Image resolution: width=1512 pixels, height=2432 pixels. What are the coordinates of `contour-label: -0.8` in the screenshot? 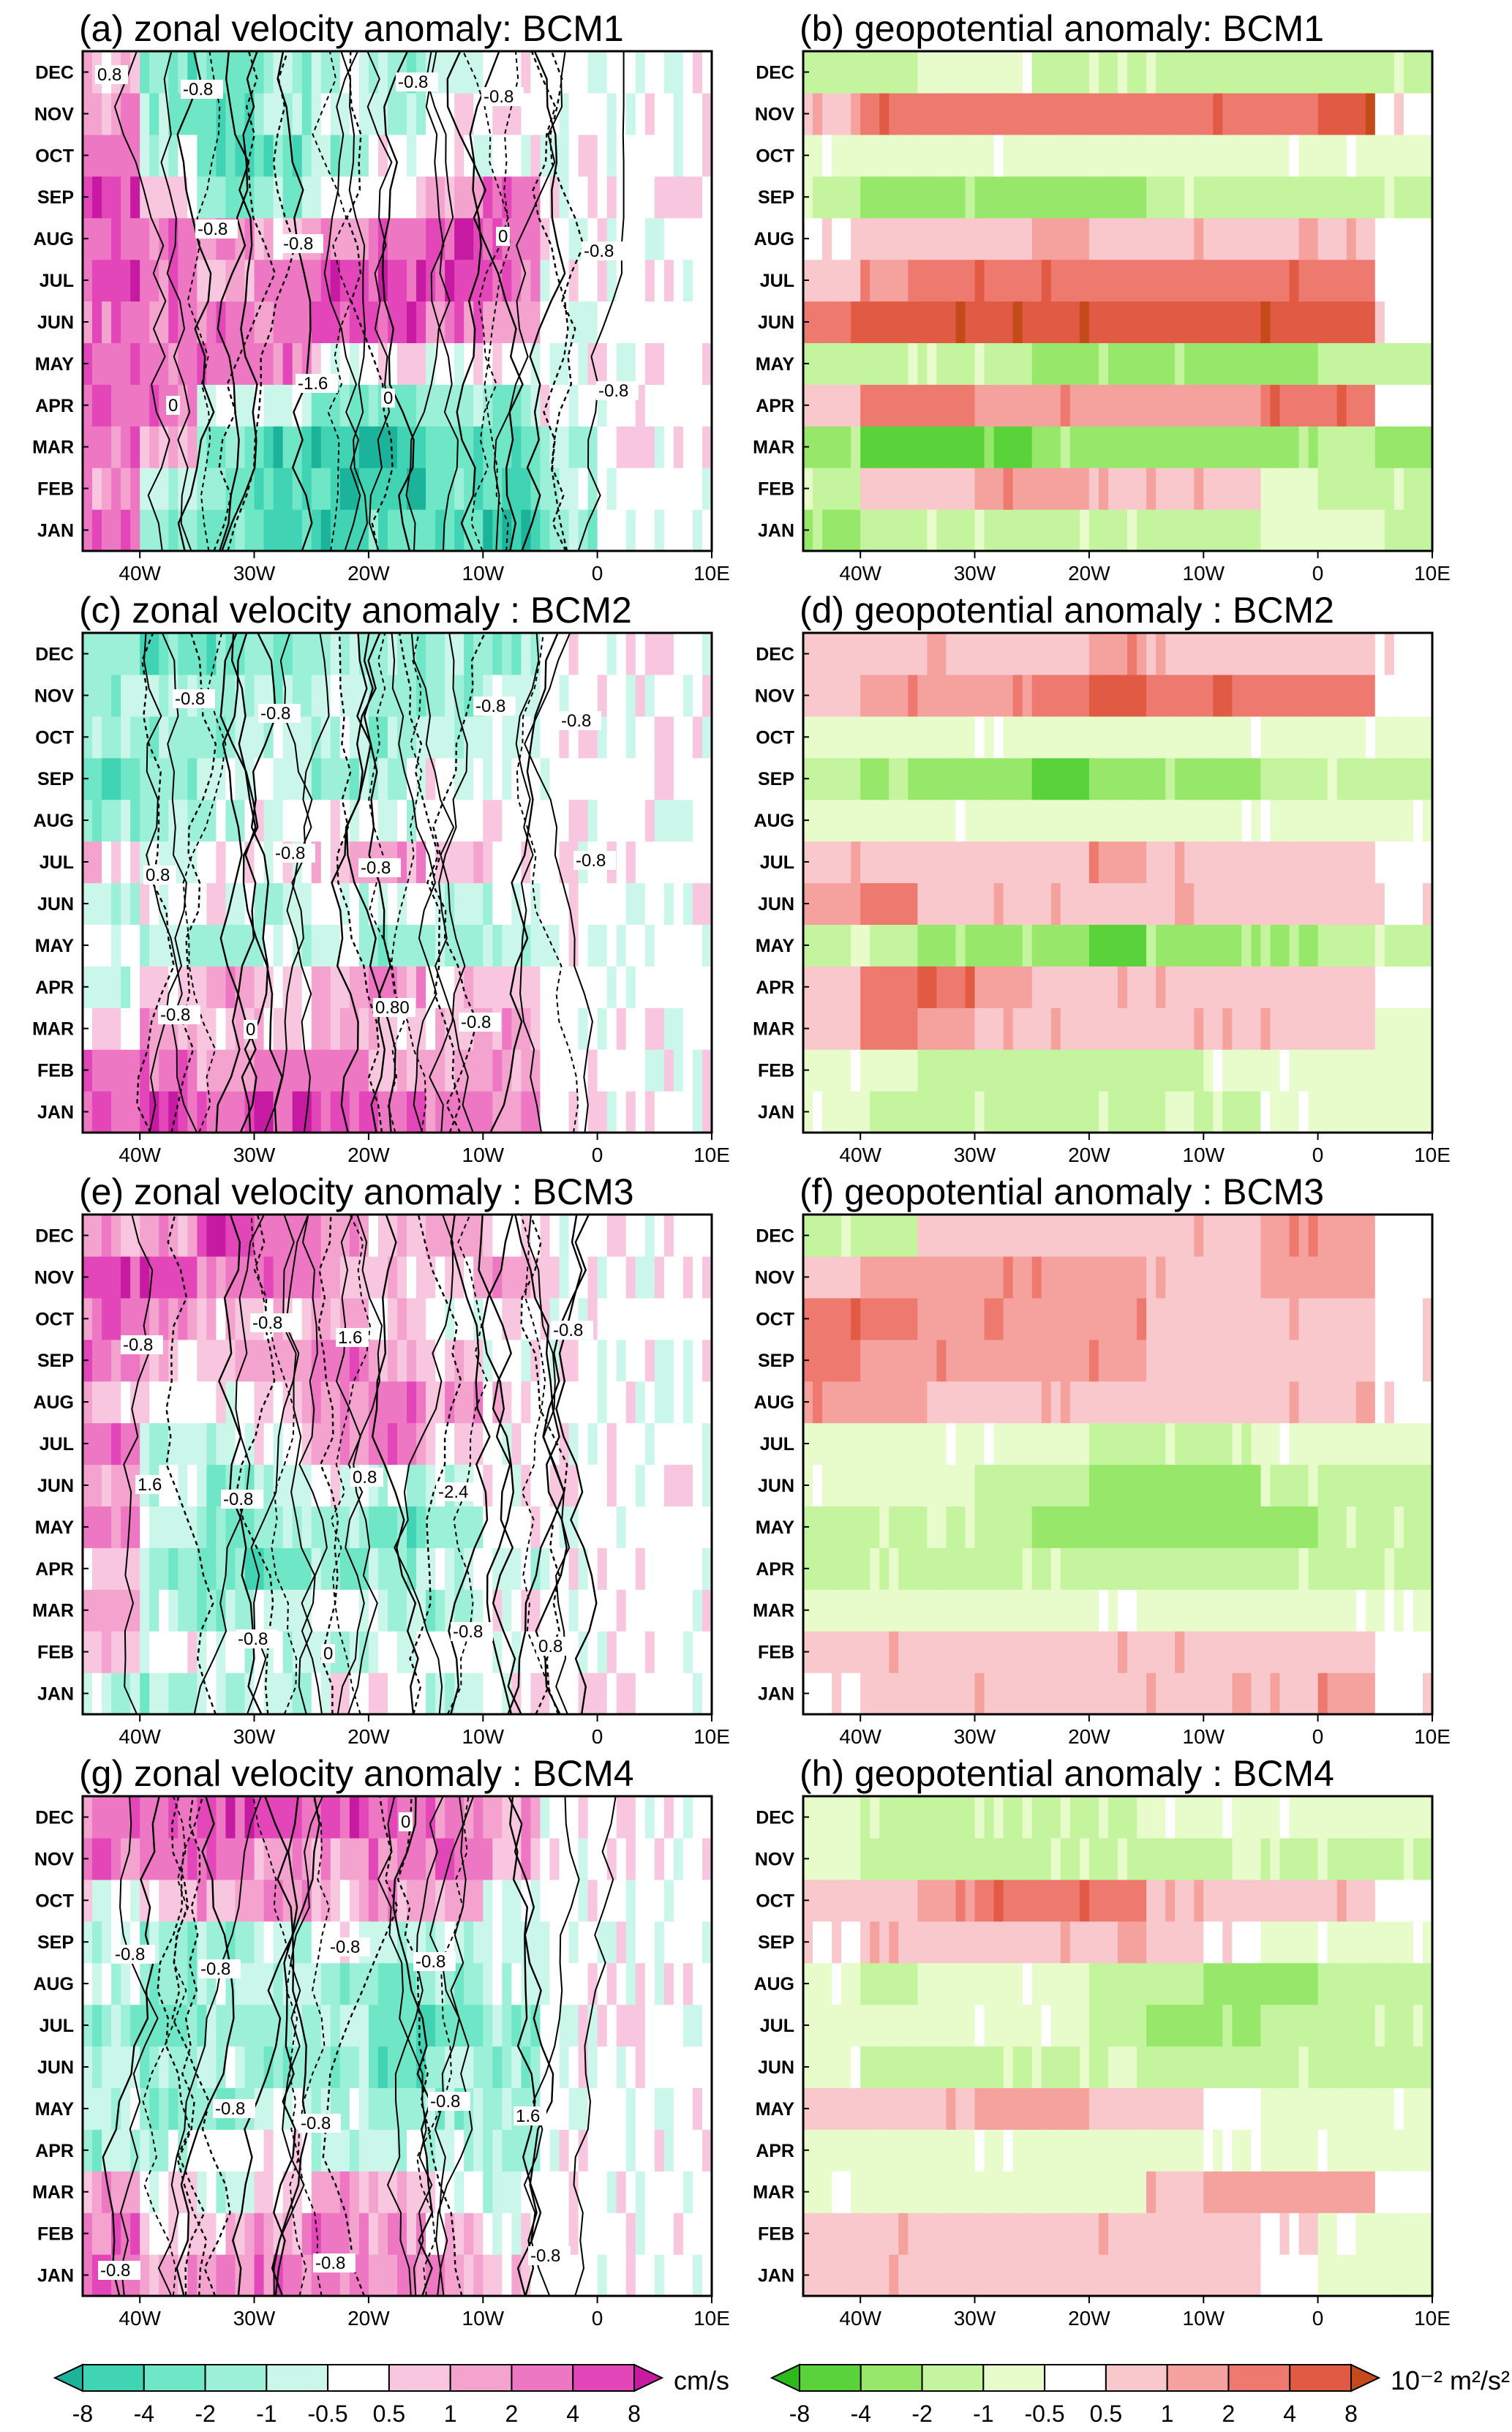 It's located at (499, 97).